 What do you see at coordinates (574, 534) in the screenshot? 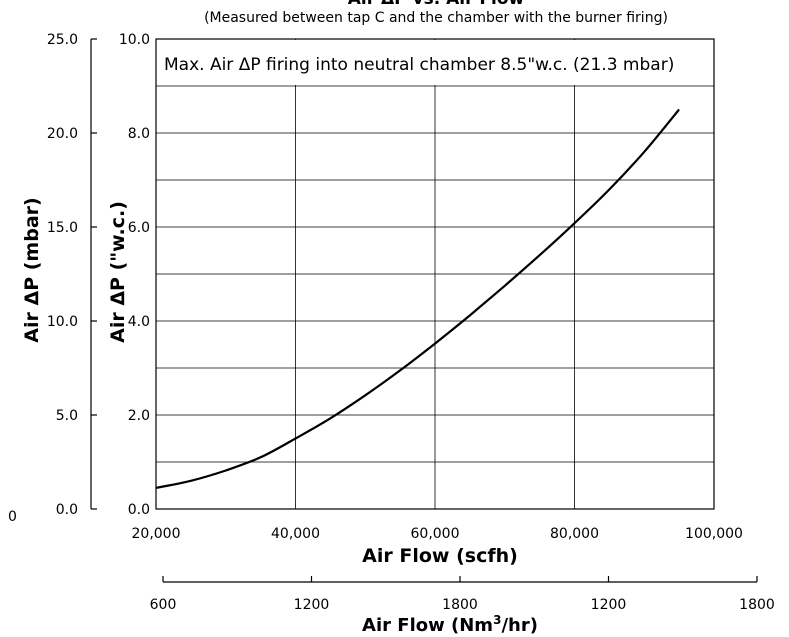
I see `x-tick-label: 80,000` at bounding box center [574, 534].